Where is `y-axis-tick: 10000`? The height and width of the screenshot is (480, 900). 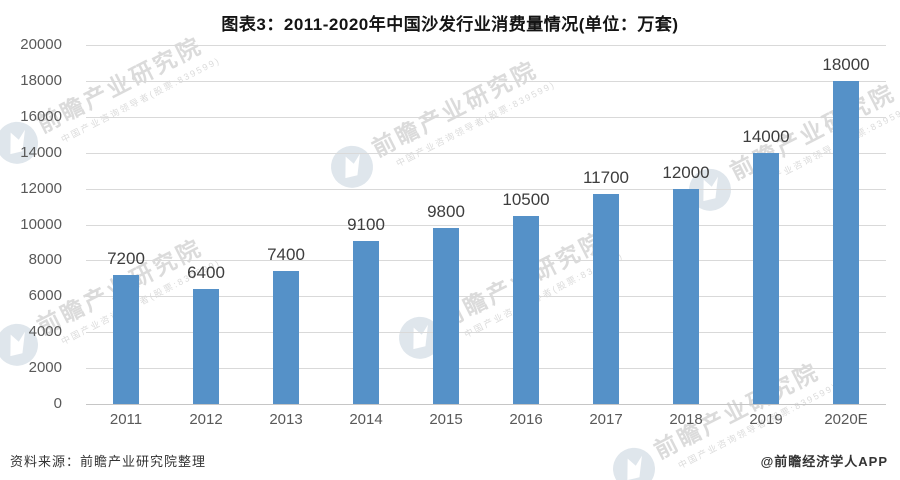
y-axis-tick: 10000 is located at coordinates (41, 224).